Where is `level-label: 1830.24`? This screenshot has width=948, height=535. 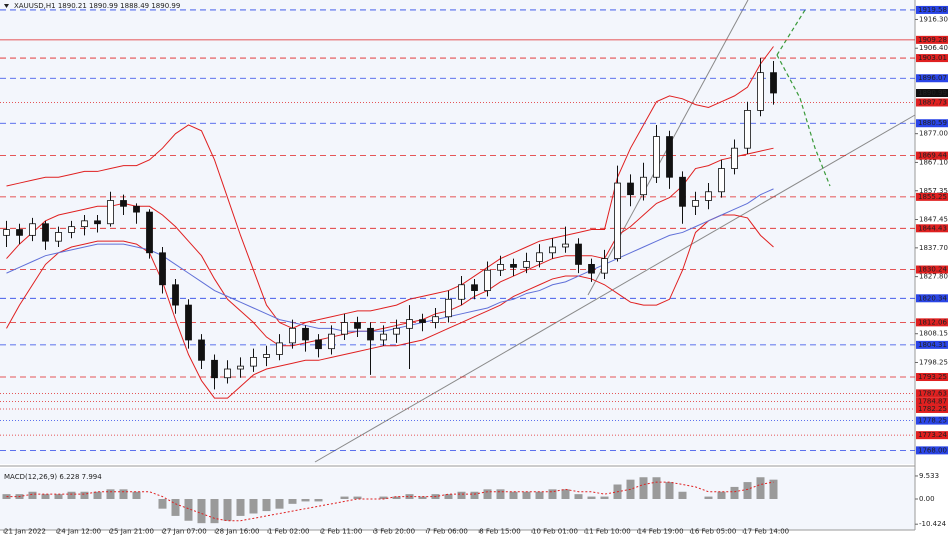 level-label: 1830.24 is located at coordinates (932, 270).